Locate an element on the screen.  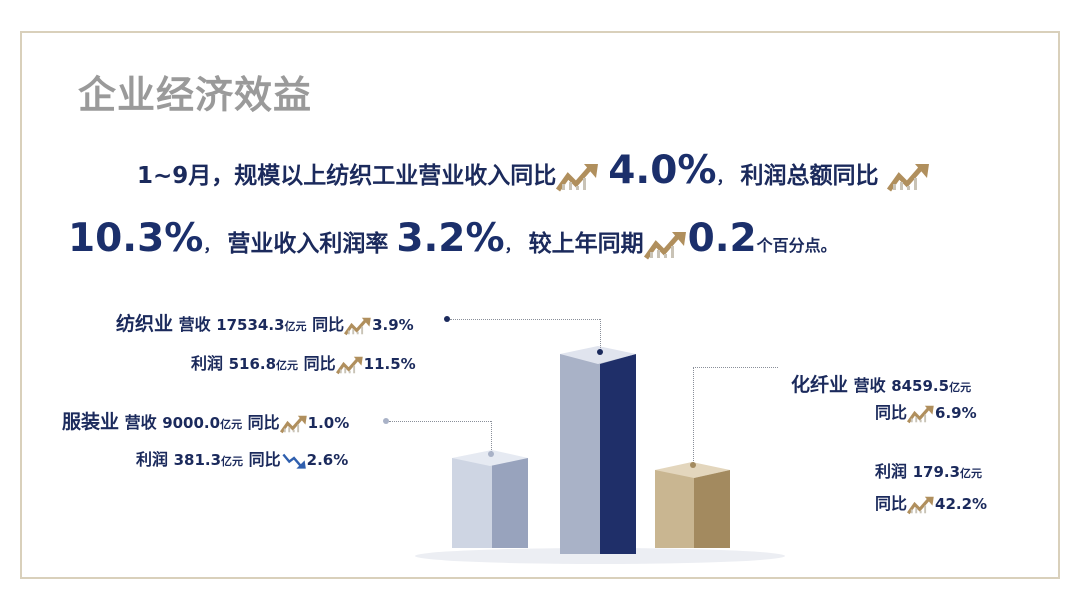
textile-sector-name: 纺织业 is located at coordinates (145, 324).